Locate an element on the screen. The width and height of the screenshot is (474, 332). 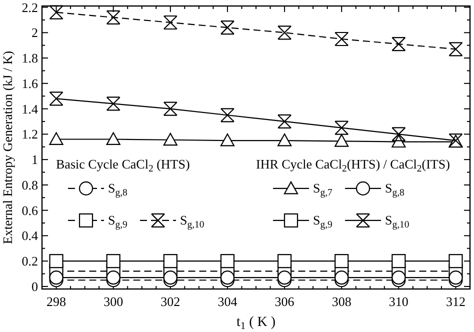
annotation: IHR Cycle CaCl$_{2}$(HTS) / CaCl$_{2}$(ITS) is located at coordinates (353, 165).